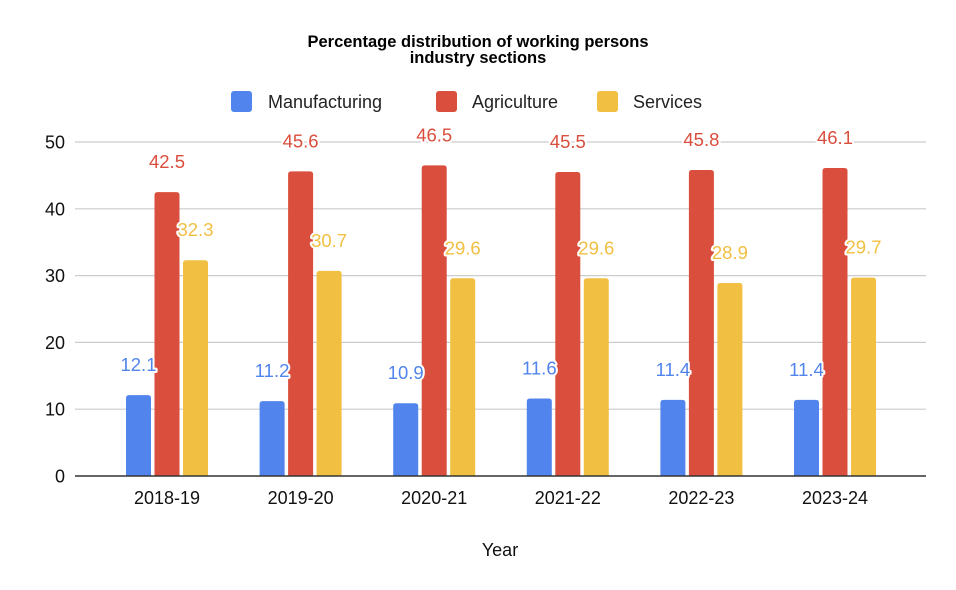 The height and width of the screenshot is (590, 956). I want to click on legend-swatch-manufacturing, so click(241, 101).